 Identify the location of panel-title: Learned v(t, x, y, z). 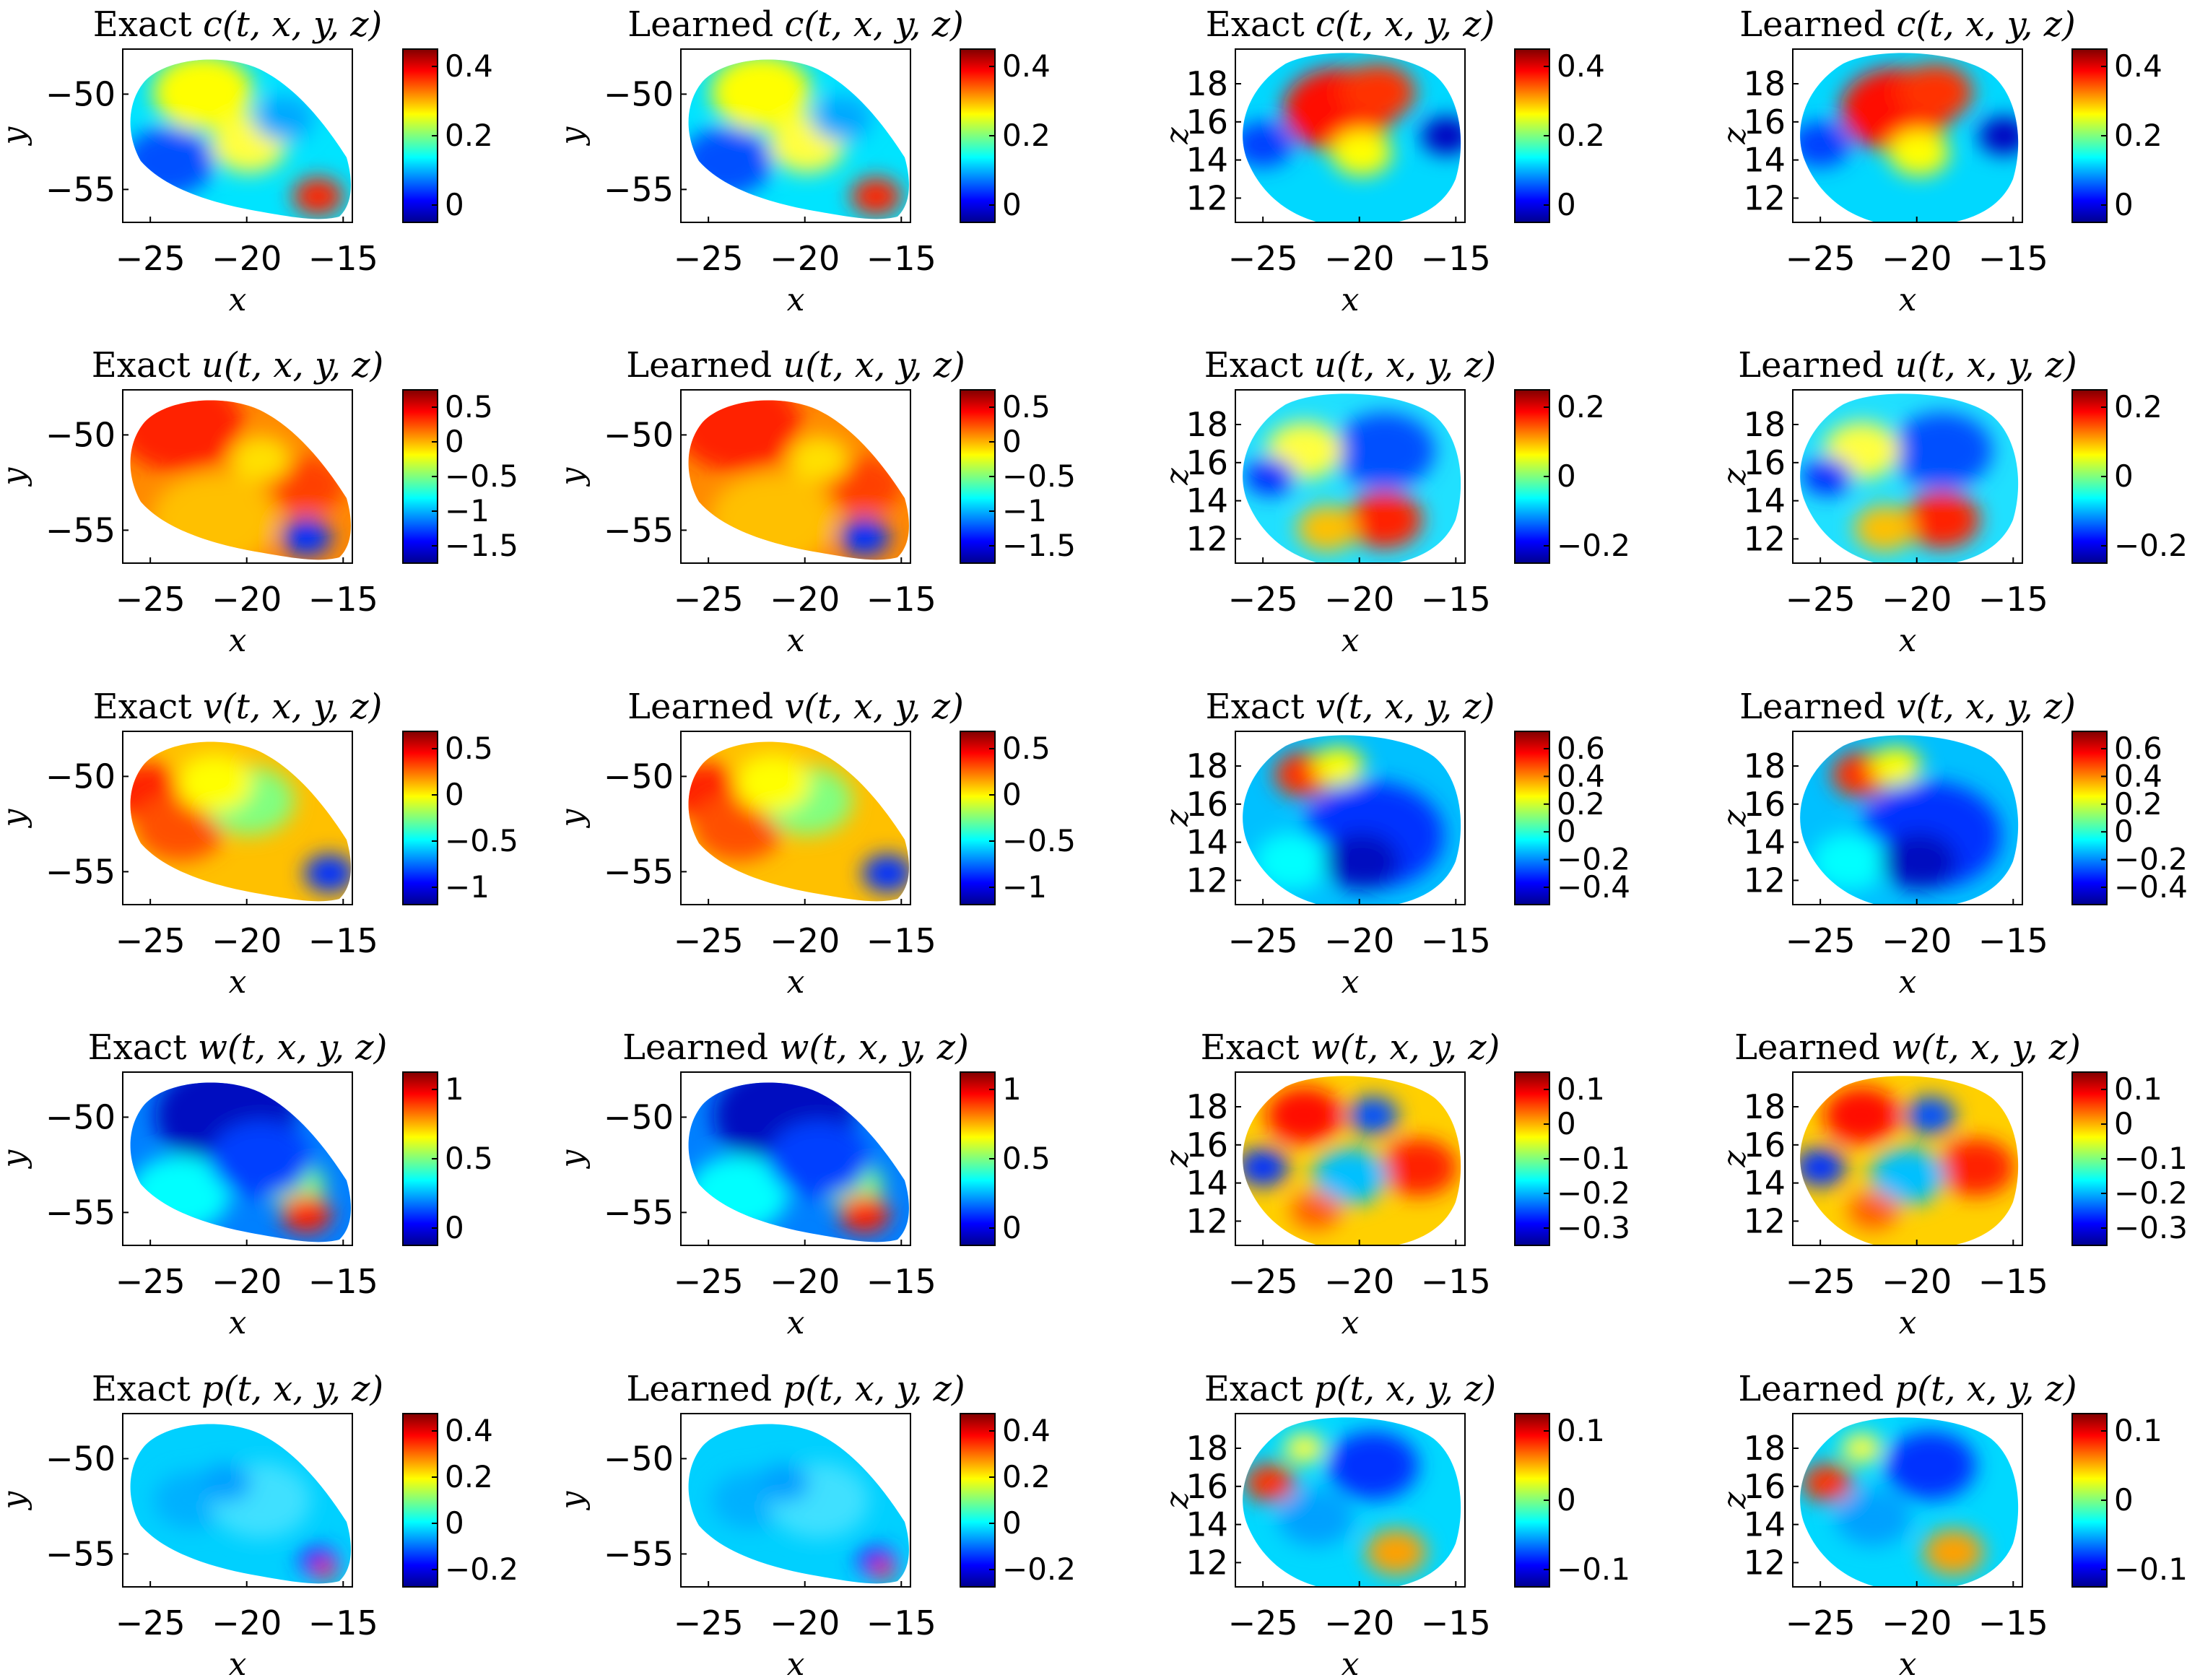
(795, 707).